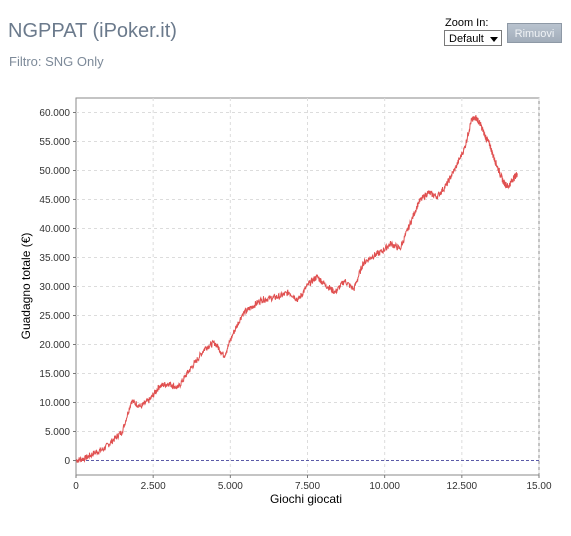 This screenshot has height=536, width=571. Describe the element at coordinates (466, 39) in the screenshot. I see `zoom-select-value: Default` at that location.